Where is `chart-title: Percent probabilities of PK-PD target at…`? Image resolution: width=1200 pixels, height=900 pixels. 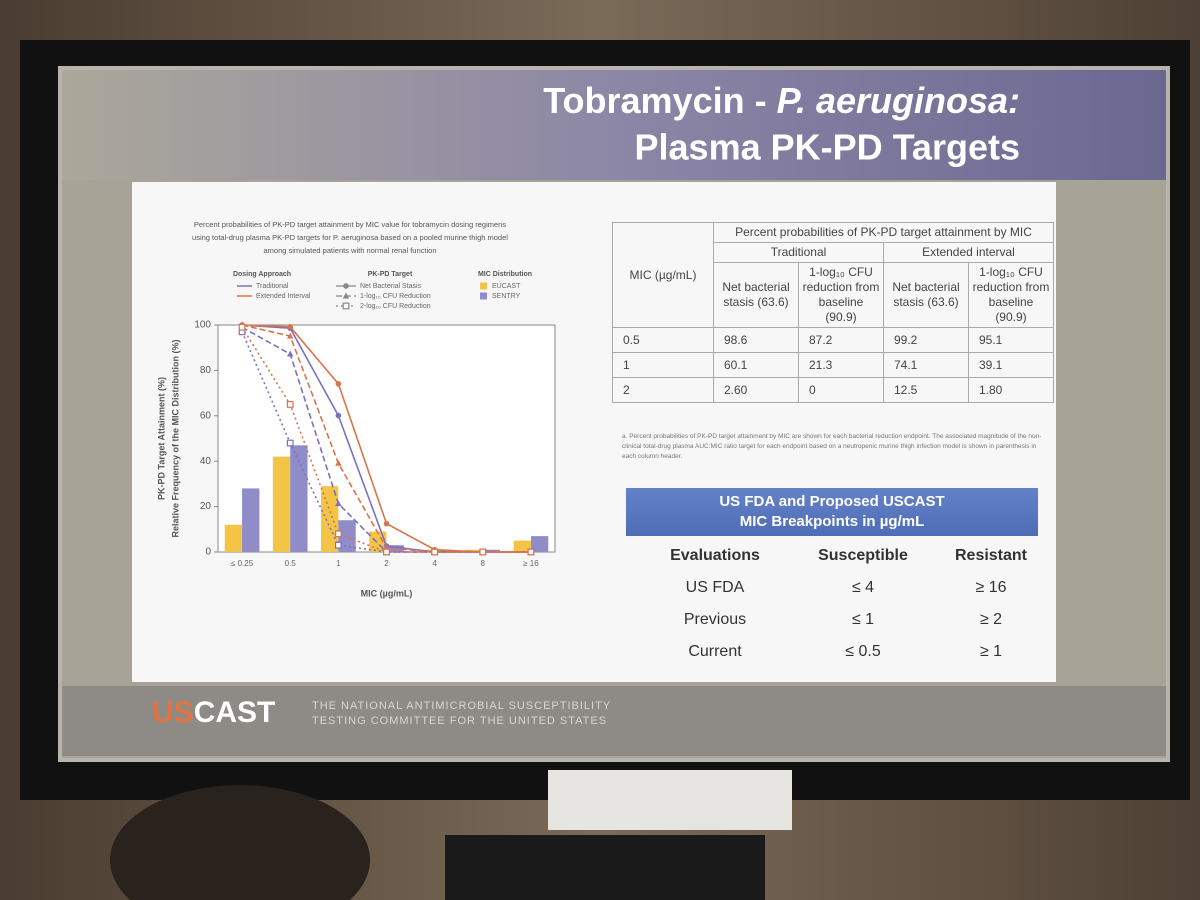 chart-title: Percent probabilities of PK-PD target at… is located at coordinates (350, 237).